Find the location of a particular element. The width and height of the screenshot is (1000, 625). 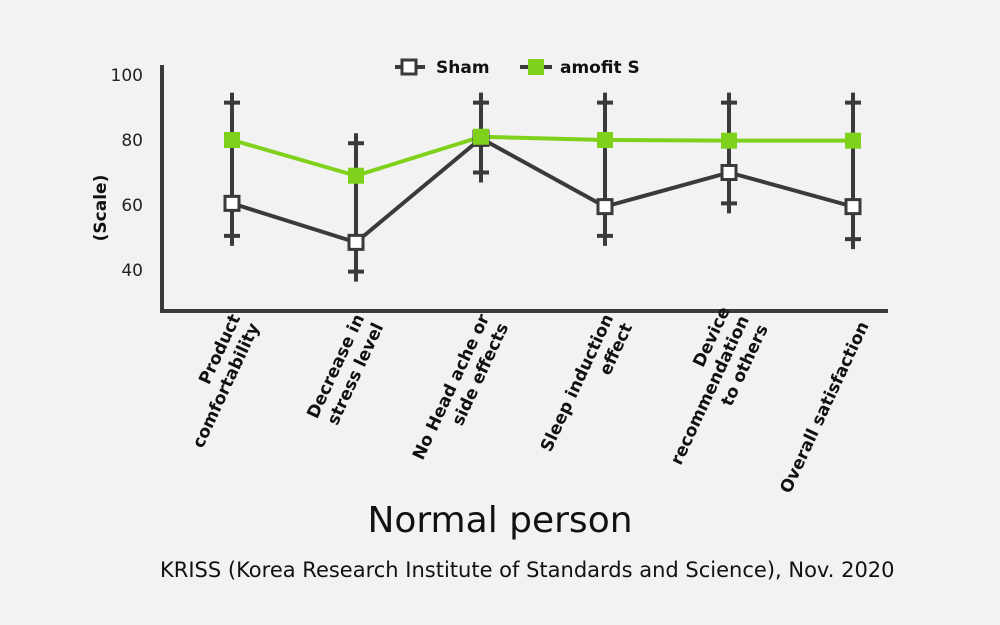

x-category-label: Overall satisfaction is located at coordinates (824, 408).